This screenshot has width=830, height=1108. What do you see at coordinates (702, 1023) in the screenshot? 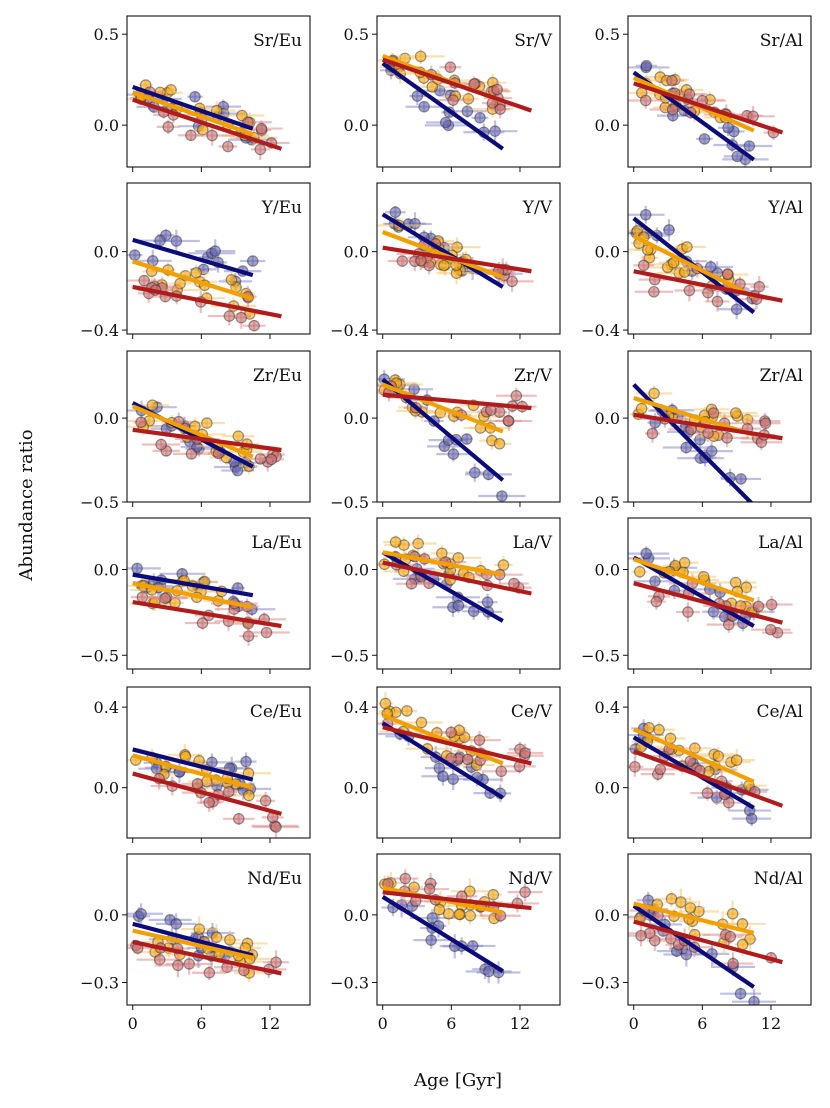
I see `x-tick-label: 6` at bounding box center [702, 1023].